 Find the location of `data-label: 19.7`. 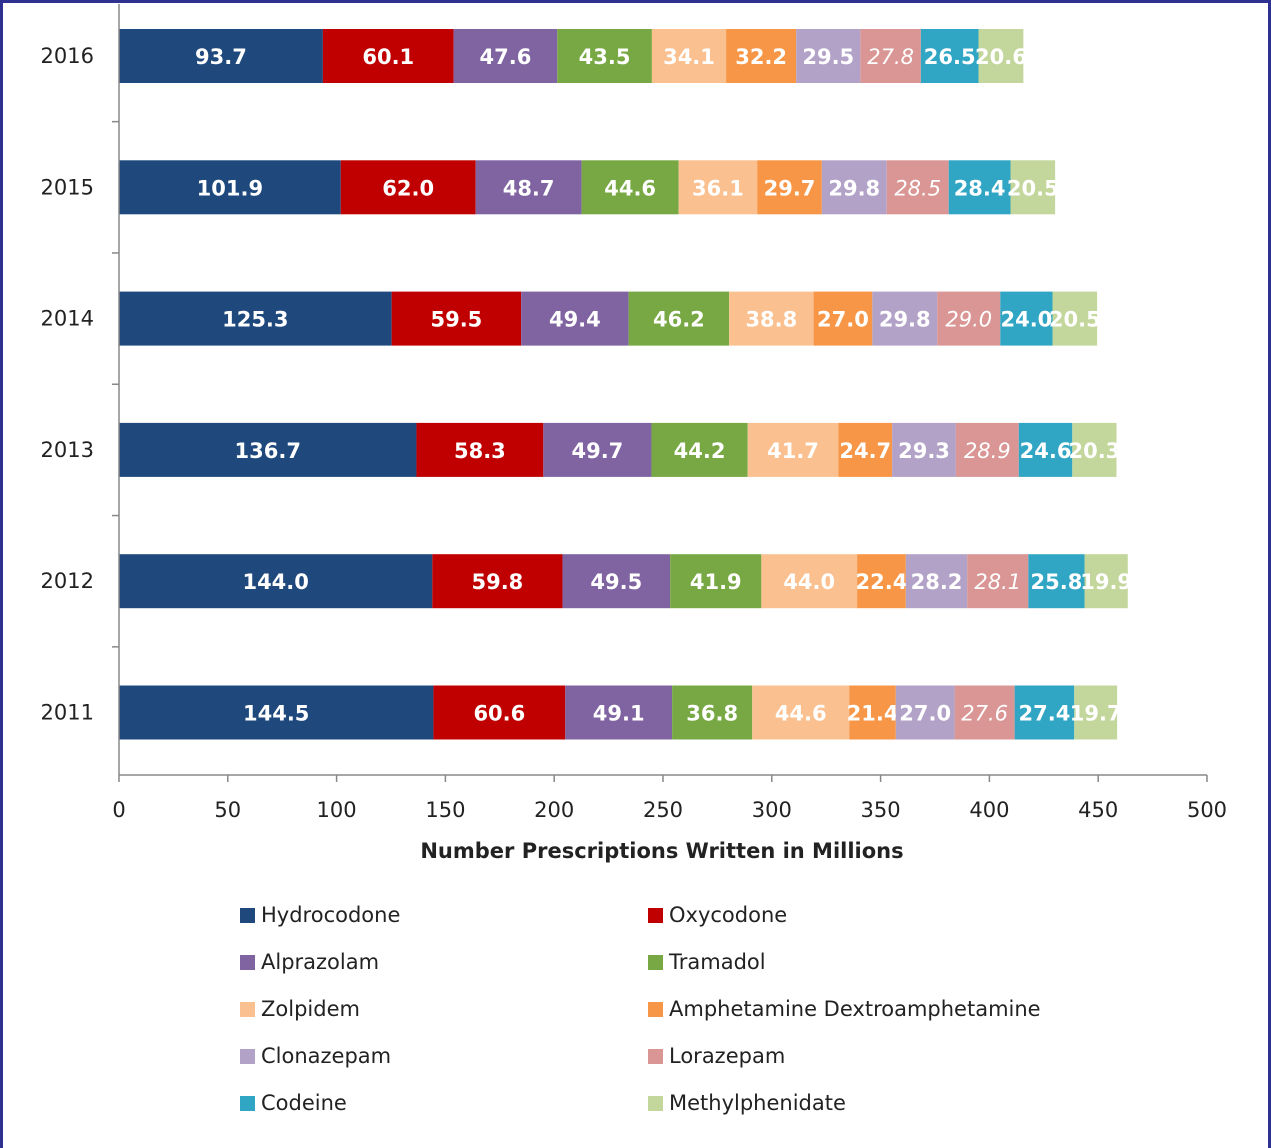

data-label: 19.7 is located at coordinates (1096, 714).